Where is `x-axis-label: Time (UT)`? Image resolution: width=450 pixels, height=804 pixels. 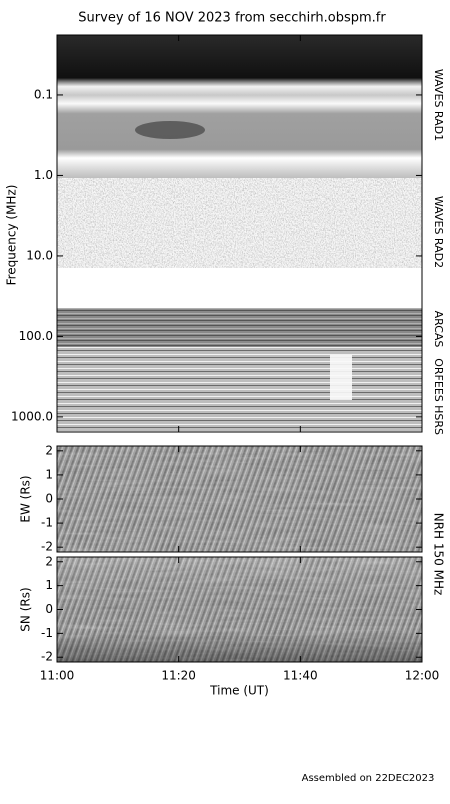
x-axis-label: Time (UT) is located at coordinates (239, 691).